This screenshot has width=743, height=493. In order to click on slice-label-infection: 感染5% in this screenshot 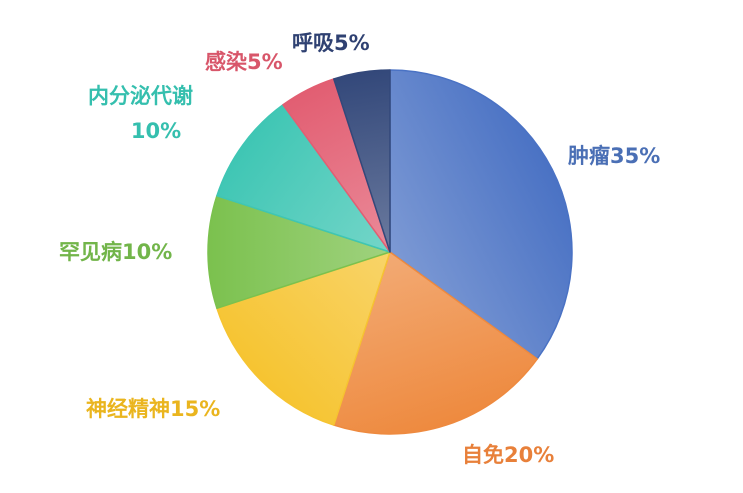, I will do `click(244, 62)`.